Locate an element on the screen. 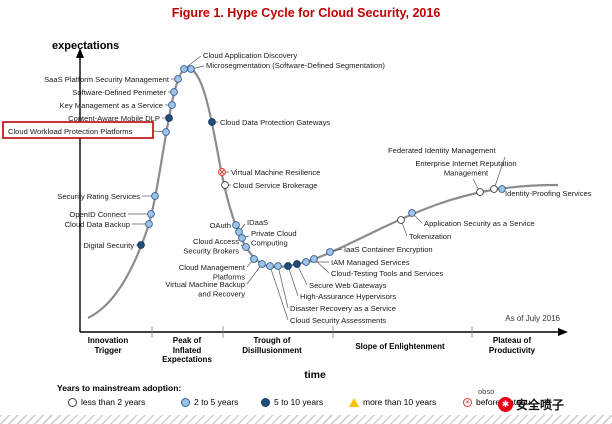 The height and width of the screenshot is (424, 612). legend-title: Years to mainstream adoption: is located at coordinates (119, 388).